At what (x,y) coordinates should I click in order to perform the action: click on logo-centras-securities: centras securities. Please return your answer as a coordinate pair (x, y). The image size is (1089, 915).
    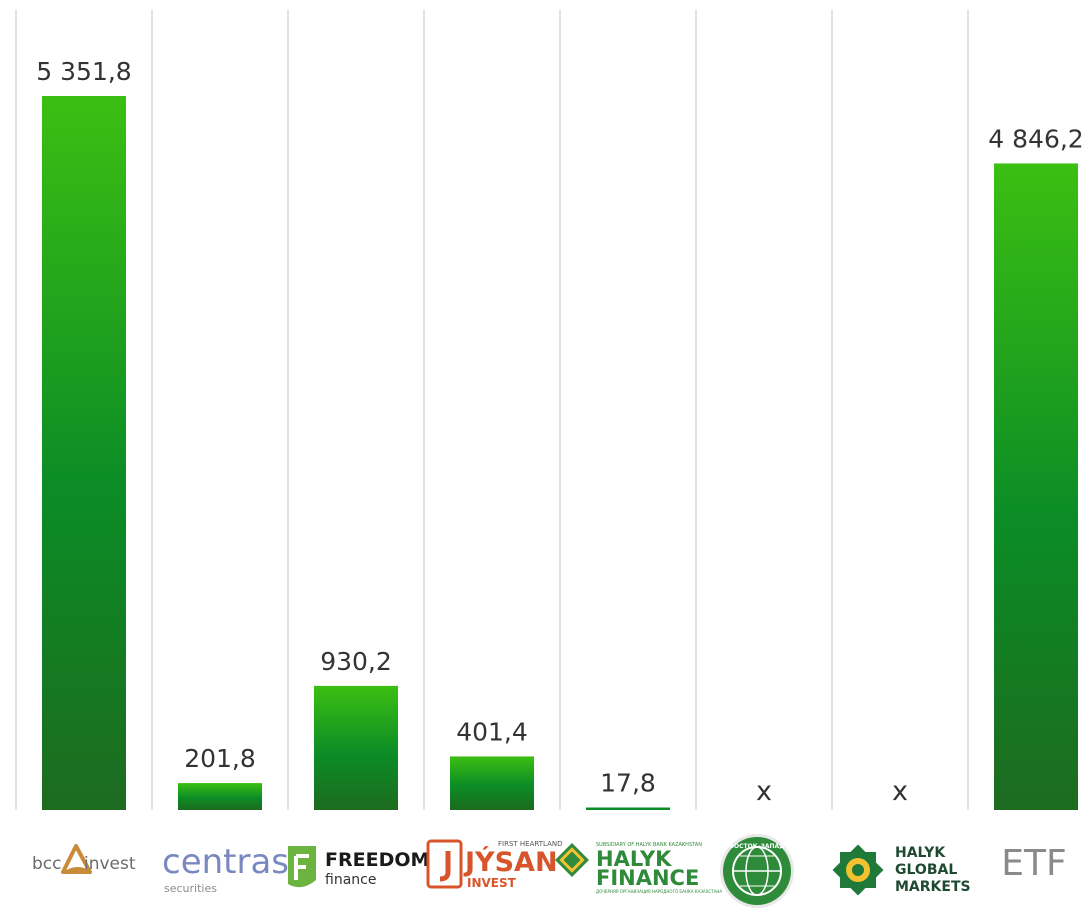
    Looking at the image, I should click on (225, 868).